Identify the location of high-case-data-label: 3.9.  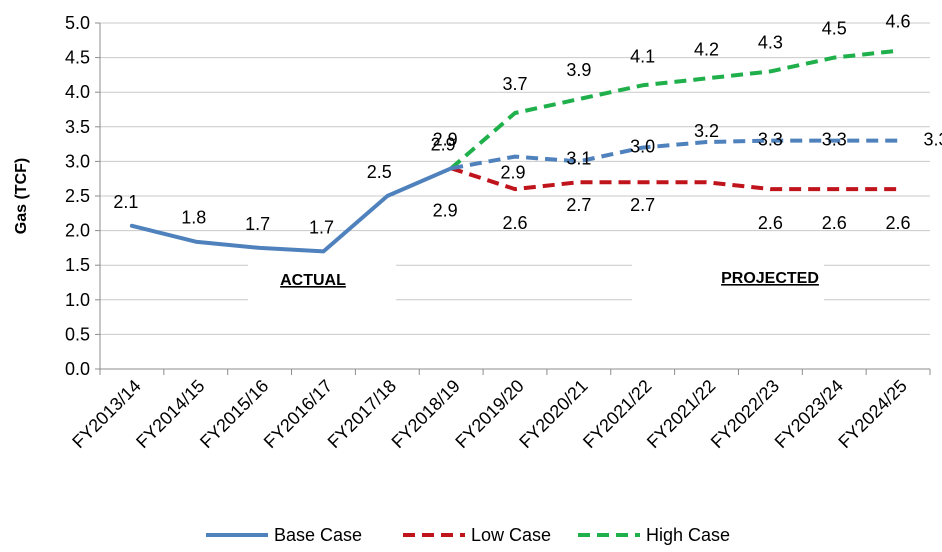
(578, 70).